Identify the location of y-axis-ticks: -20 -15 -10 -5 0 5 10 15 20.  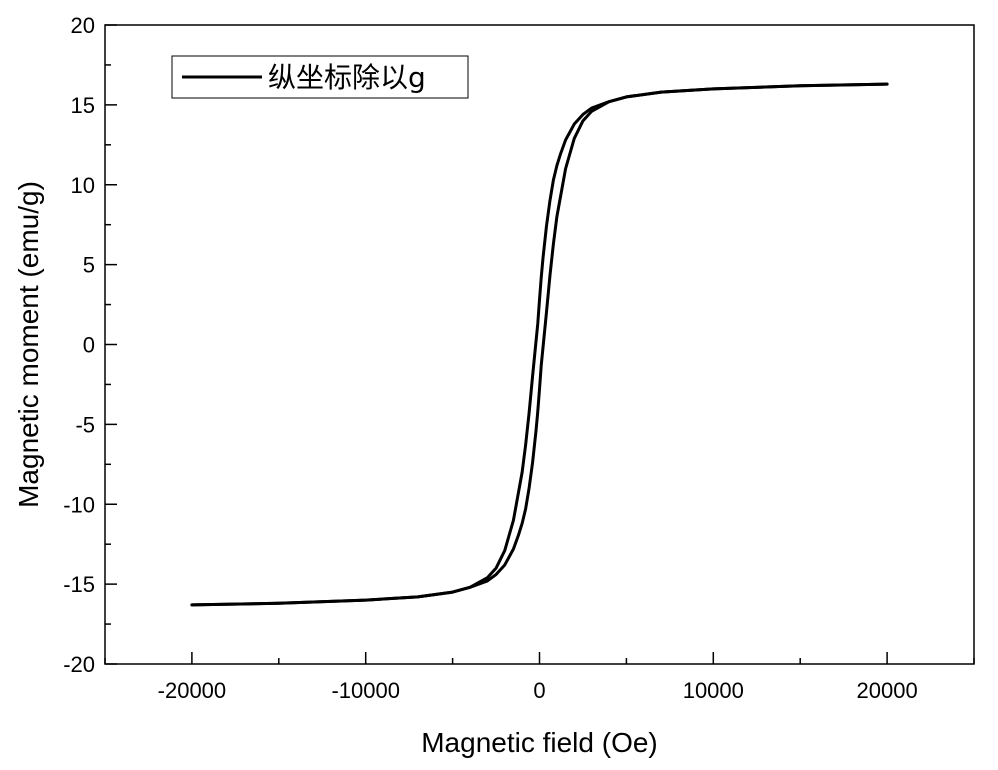
(90, 345).